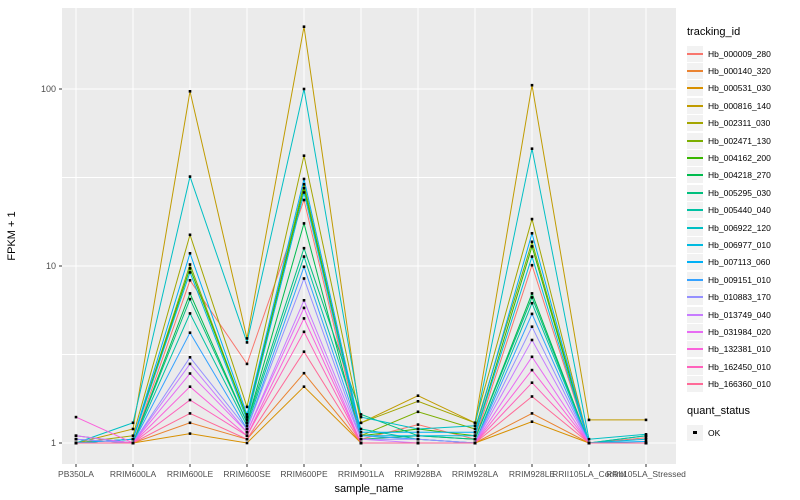 The width and height of the screenshot is (800, 500). I want to click on legend-entry-Hb_005295_030: Hb_005295_030, so click(743, 192).